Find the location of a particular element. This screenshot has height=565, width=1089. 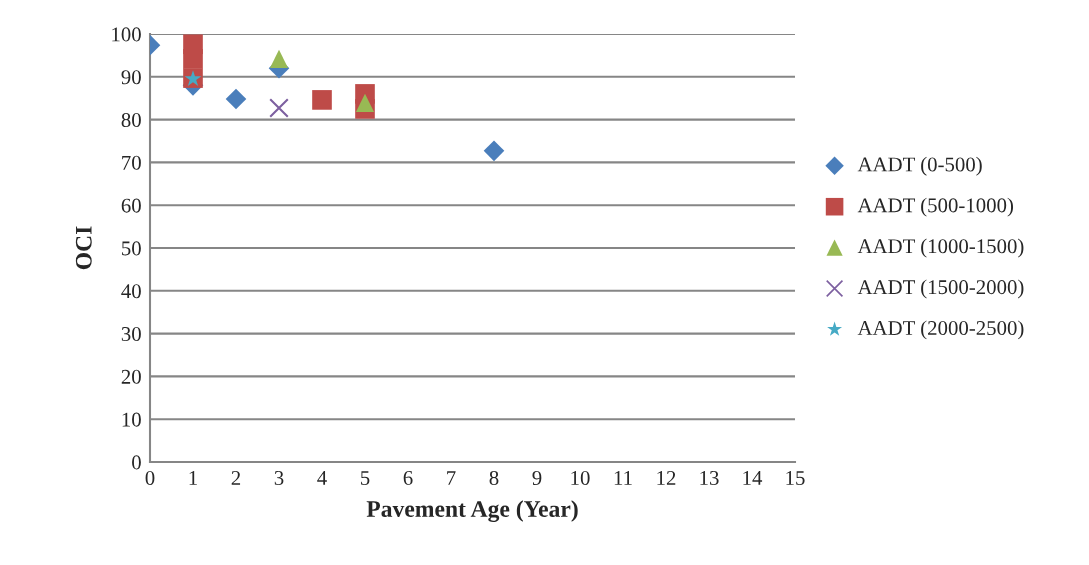

x-tick-label: 2 is located at coordinates (236, 477).